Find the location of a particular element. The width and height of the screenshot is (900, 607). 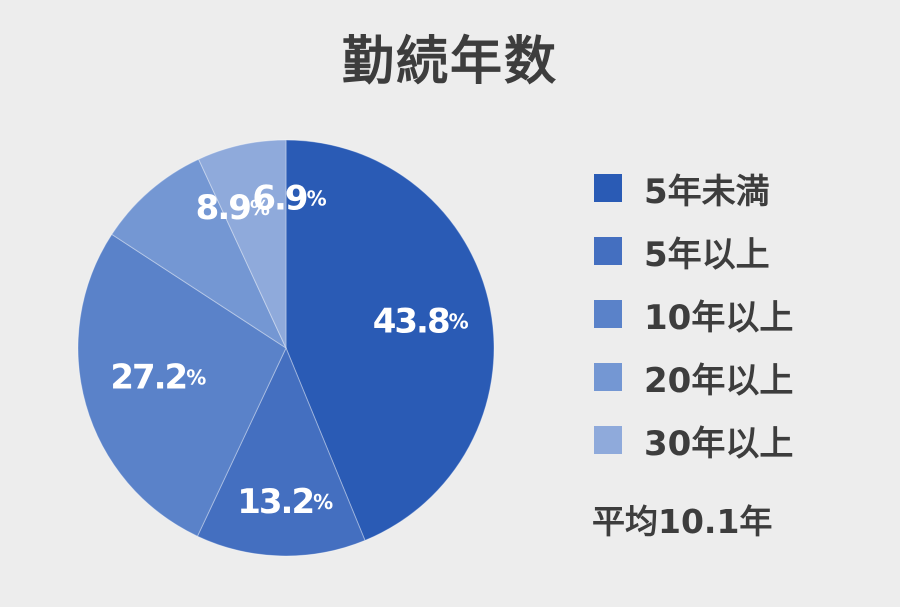

legend: 5年未満 5年以上 10年以上 20年以上 30年以上 is located at coordinates (693, 323).